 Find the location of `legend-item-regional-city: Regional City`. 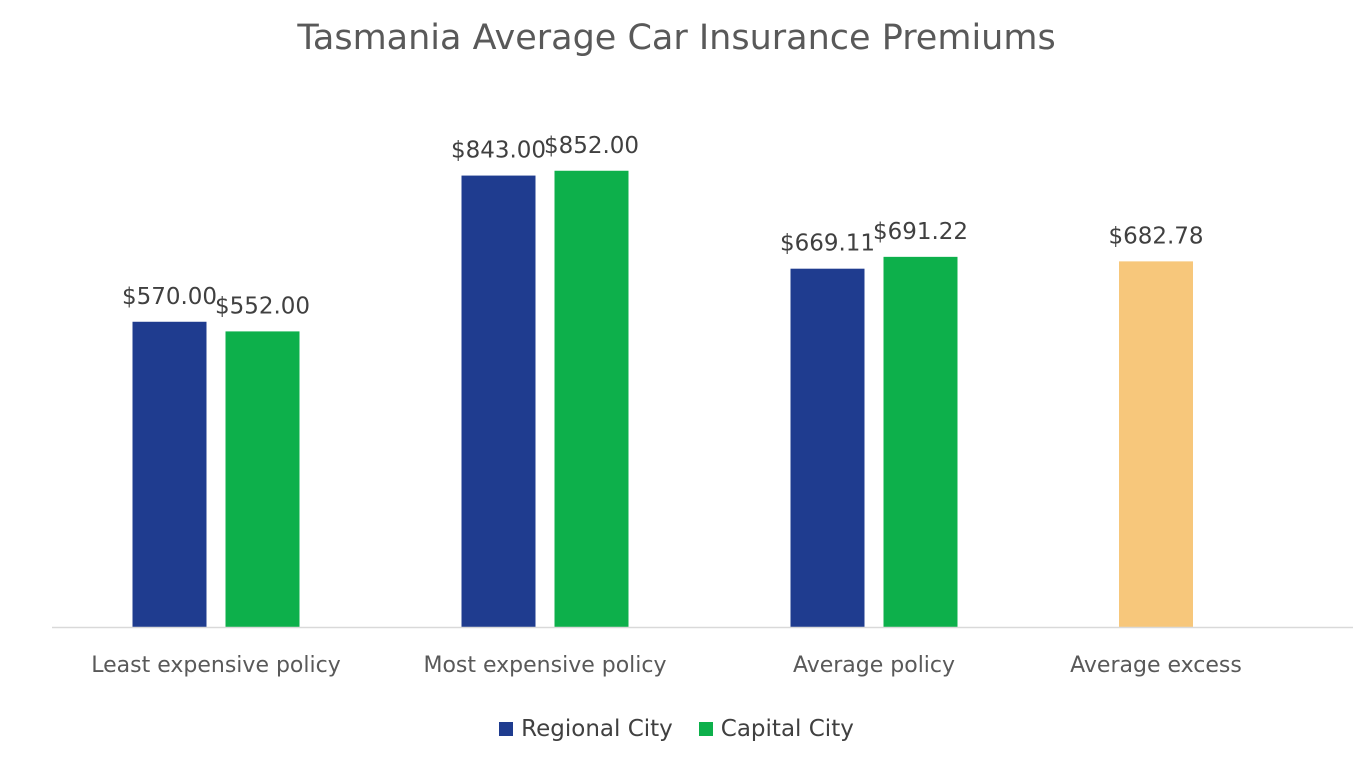

legend-item-regional-city: Regional City is located at coordinates (586, 729).